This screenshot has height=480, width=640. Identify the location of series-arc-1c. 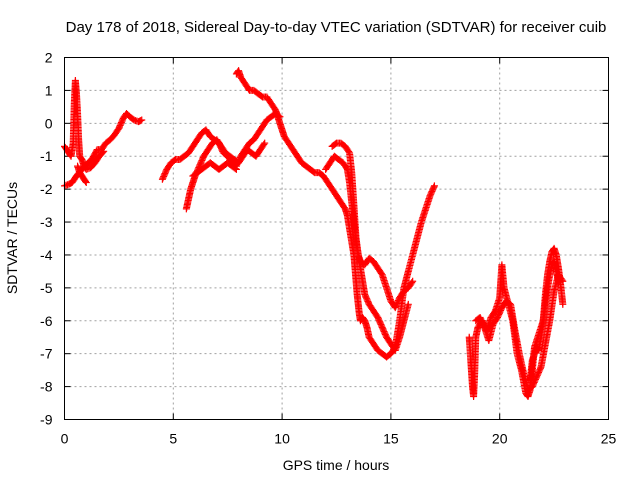
(82, 174).